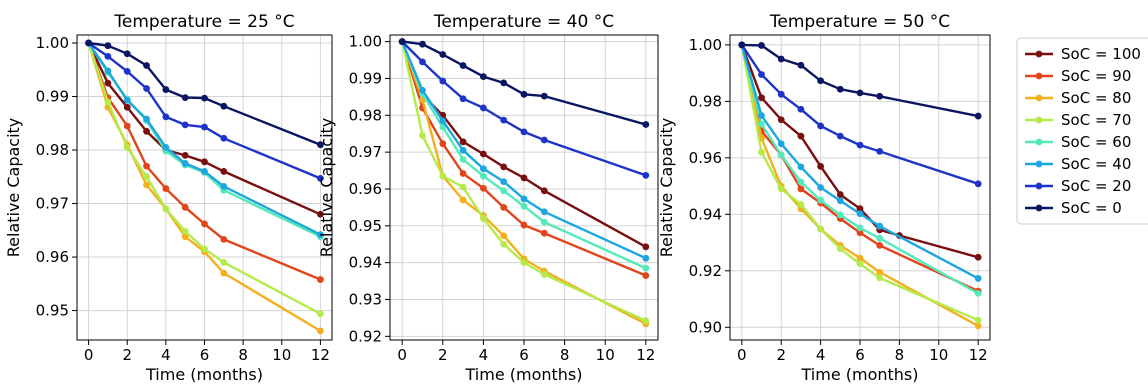  I want to click on x-axis-label: Time (months), so click(524, 374).